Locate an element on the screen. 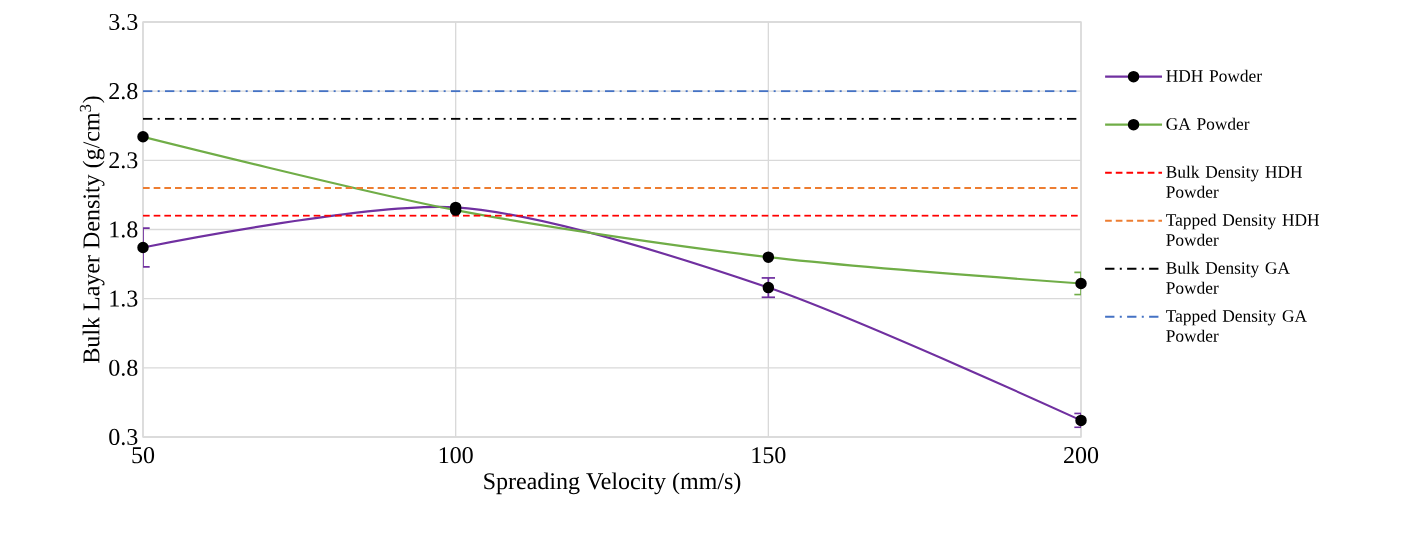 The image size is (1401, 546). y-tick-label: 3.3 is located at coordinates (123, 22).